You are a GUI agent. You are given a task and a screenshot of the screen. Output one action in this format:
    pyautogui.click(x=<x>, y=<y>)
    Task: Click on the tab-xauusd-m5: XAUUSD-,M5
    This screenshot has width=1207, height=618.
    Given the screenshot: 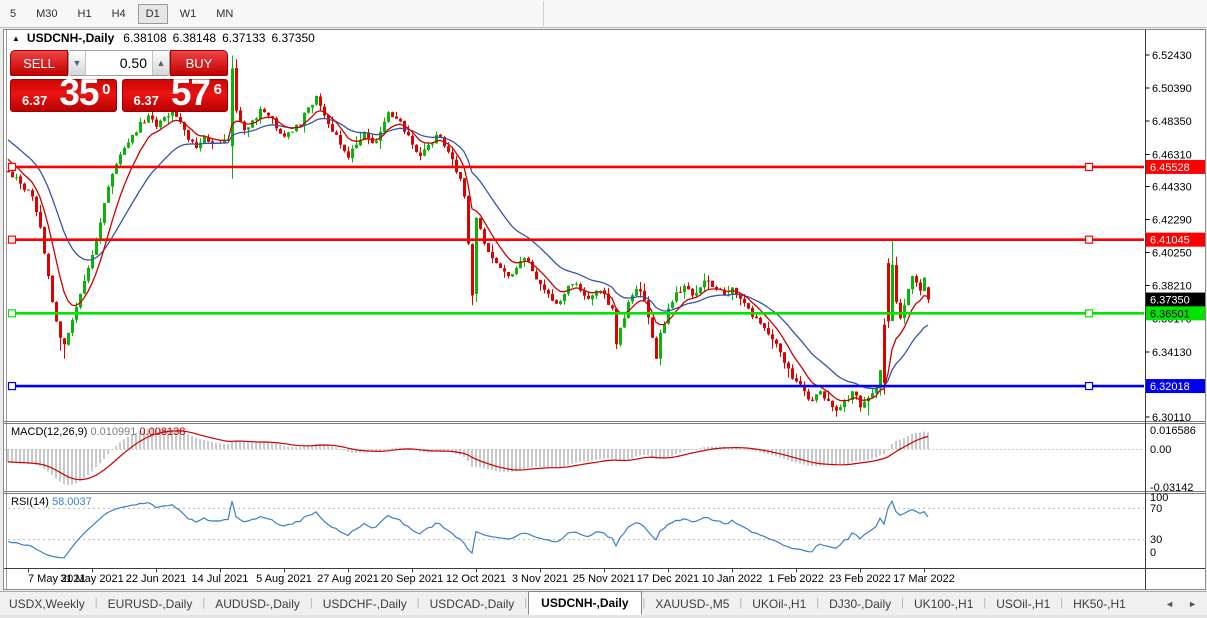 What is the action you would take?
    pyautogui.click(x=692, y=604)
    